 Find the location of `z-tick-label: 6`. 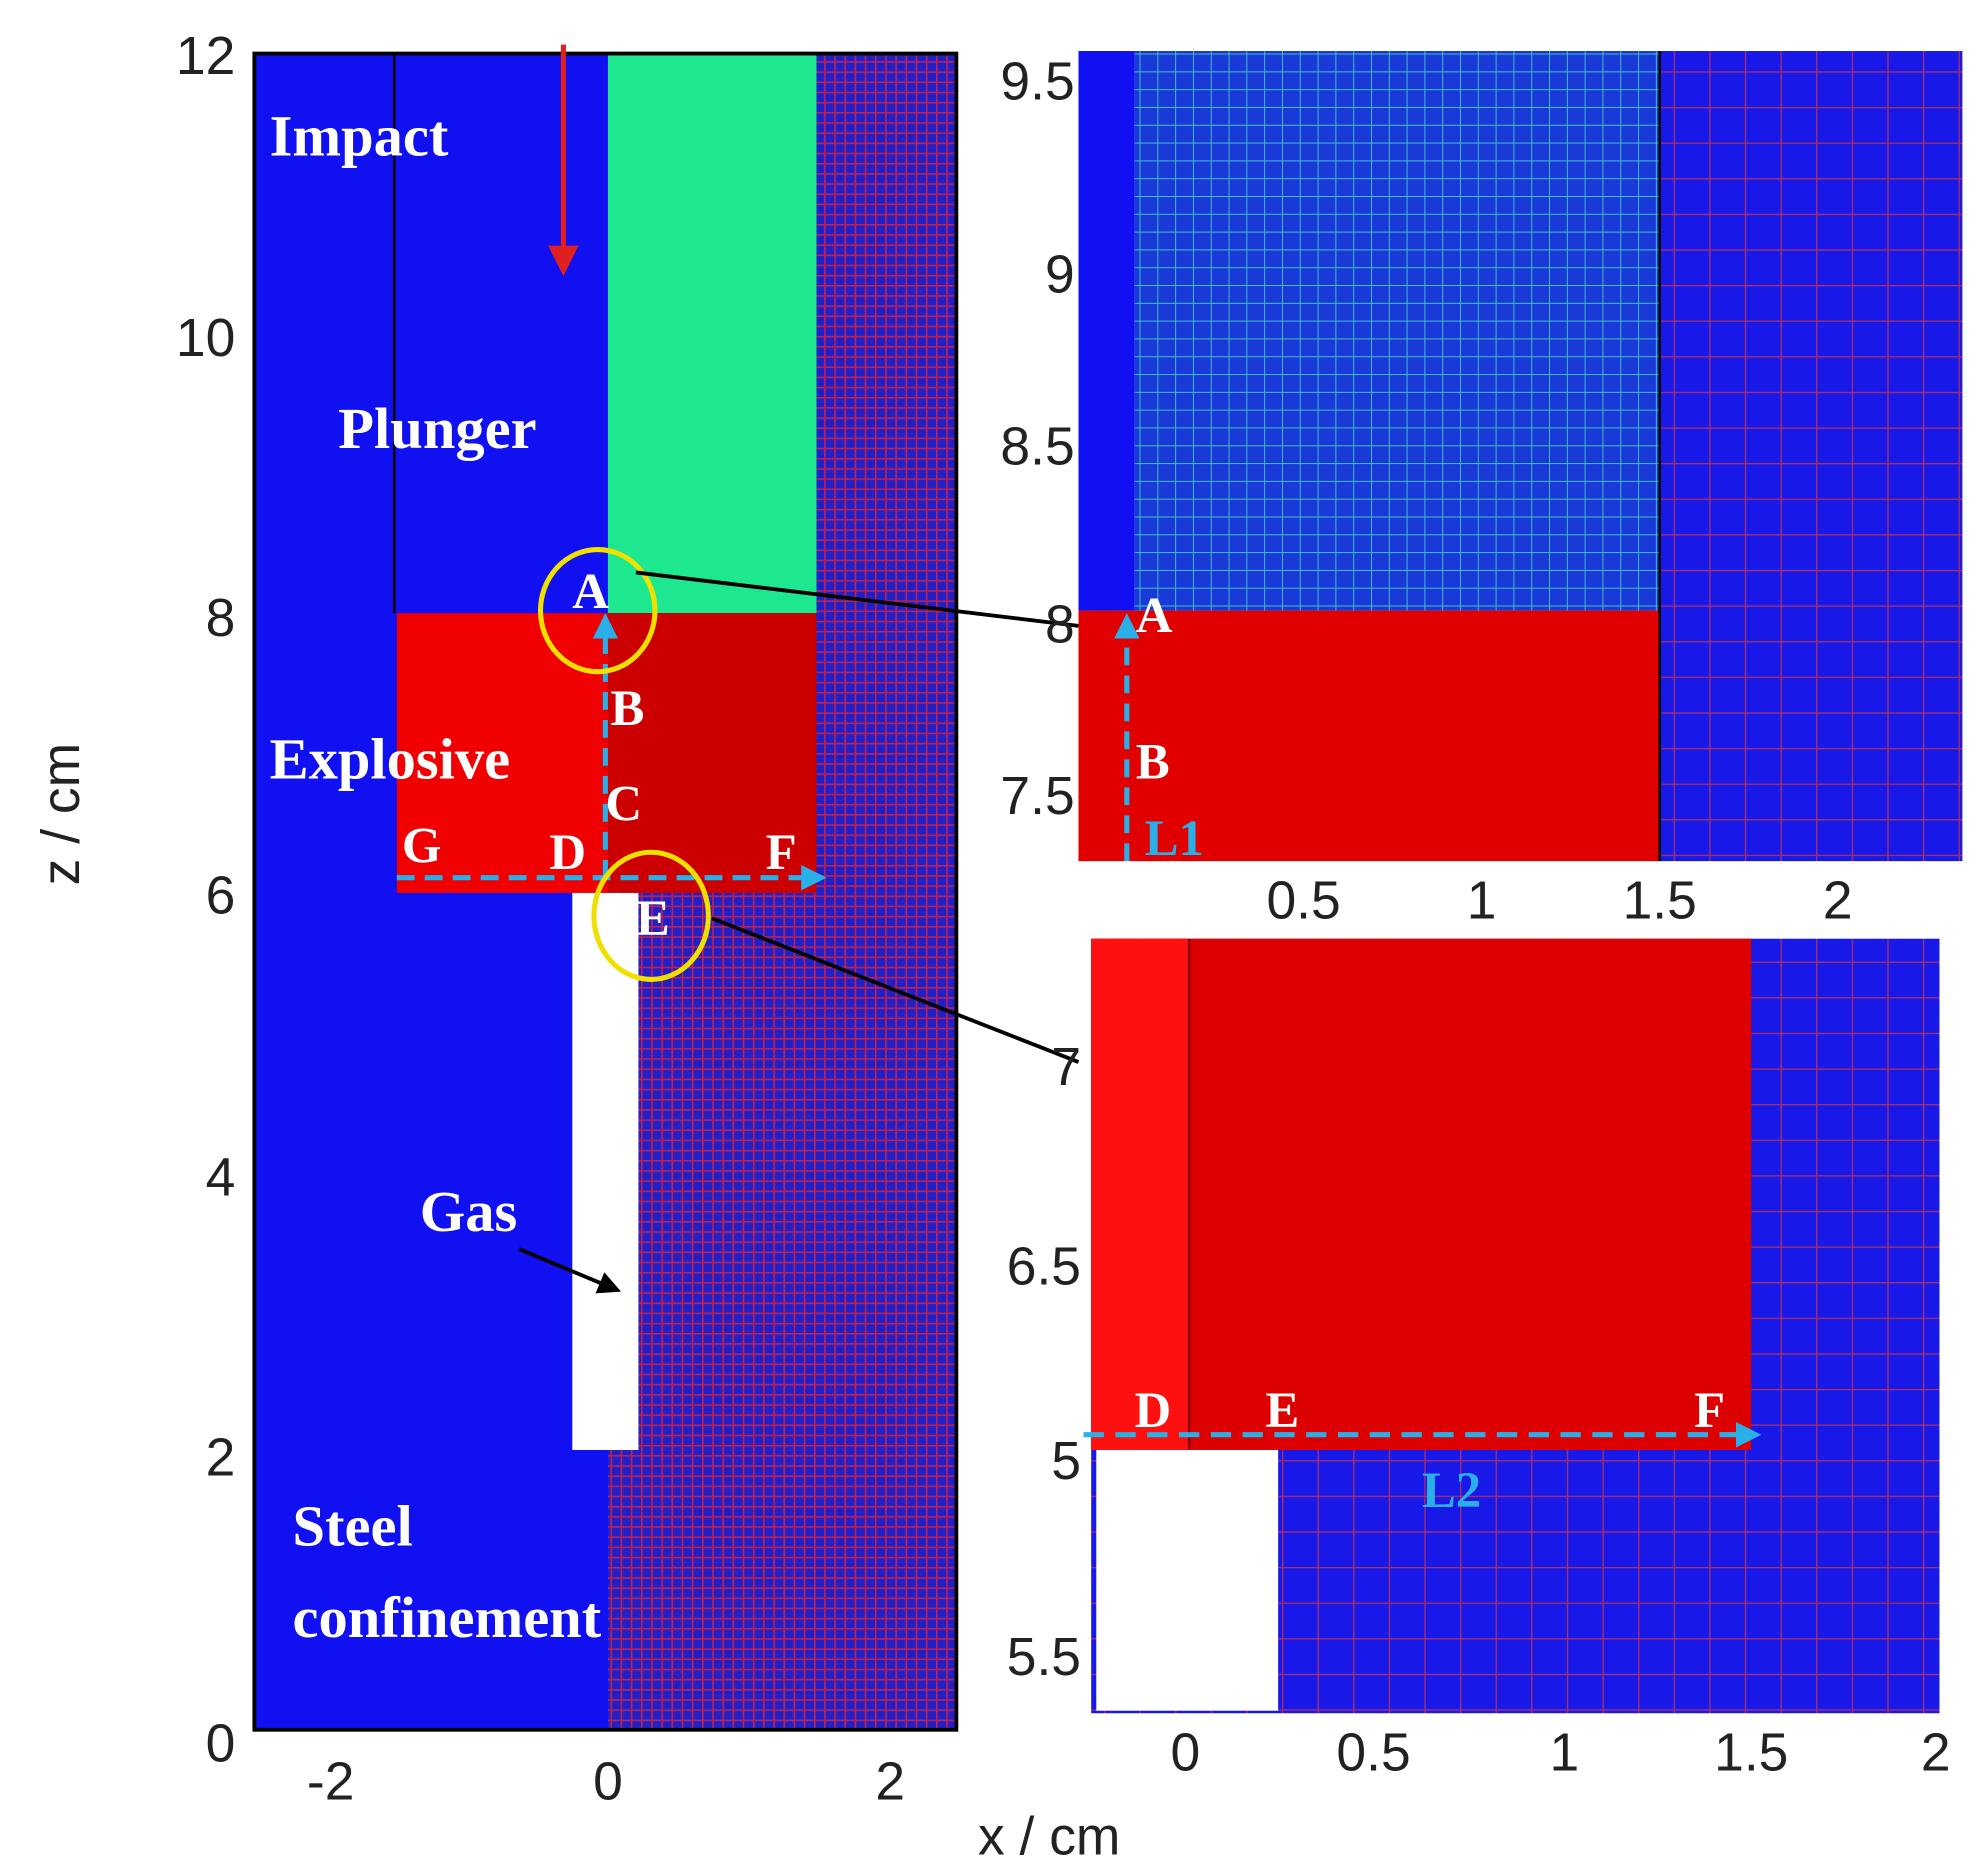

z-tick-label: 6 is located at coordinates (221, 895).